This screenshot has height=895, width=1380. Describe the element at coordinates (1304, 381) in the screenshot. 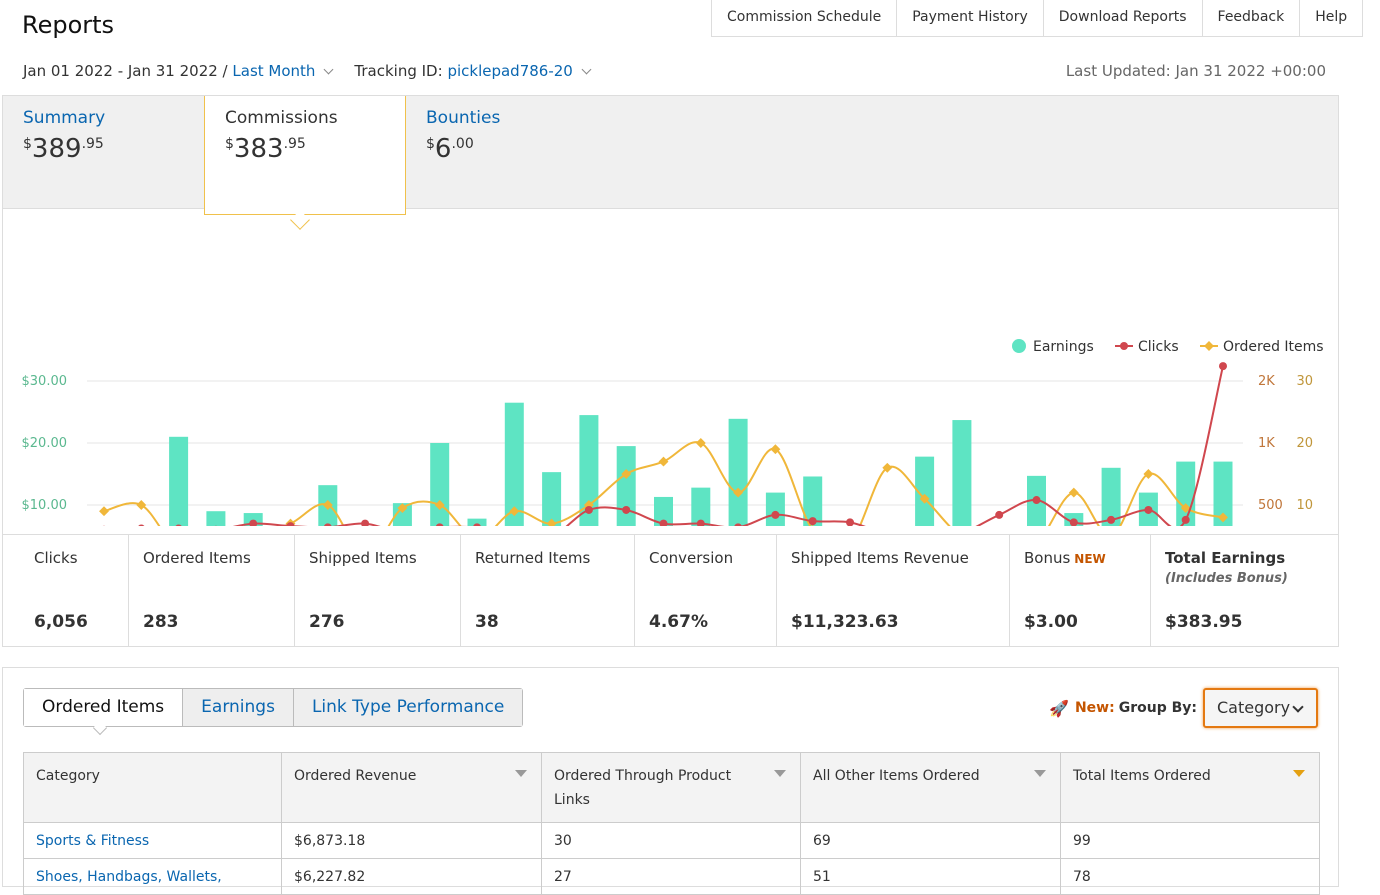

I see `y-items-tick-label: 30` at that location.